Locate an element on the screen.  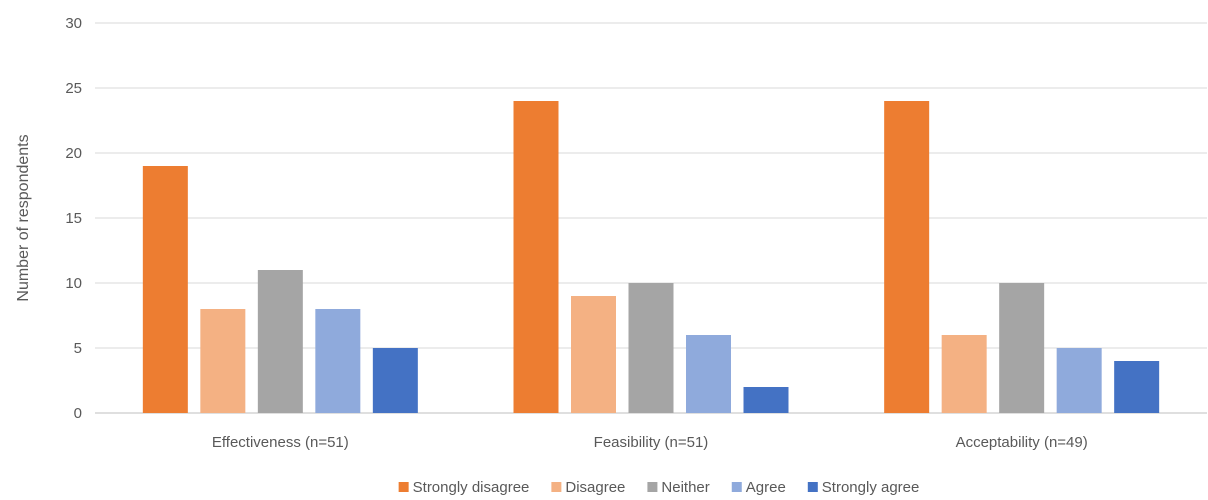
legend-label: Disagree is located at coordinates (595, 487).